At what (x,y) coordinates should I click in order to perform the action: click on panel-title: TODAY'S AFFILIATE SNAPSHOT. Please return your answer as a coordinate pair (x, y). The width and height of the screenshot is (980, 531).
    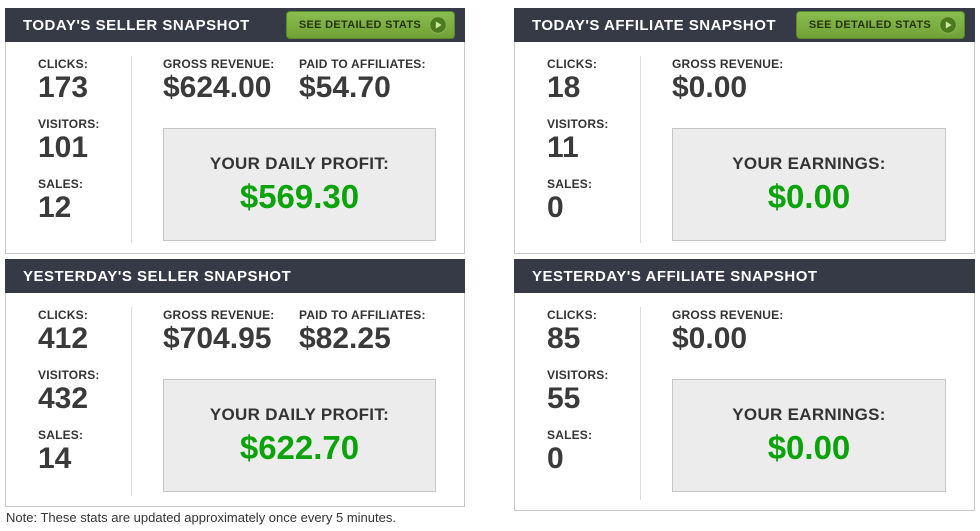
    Looking at the image, I should click on (654, 25).